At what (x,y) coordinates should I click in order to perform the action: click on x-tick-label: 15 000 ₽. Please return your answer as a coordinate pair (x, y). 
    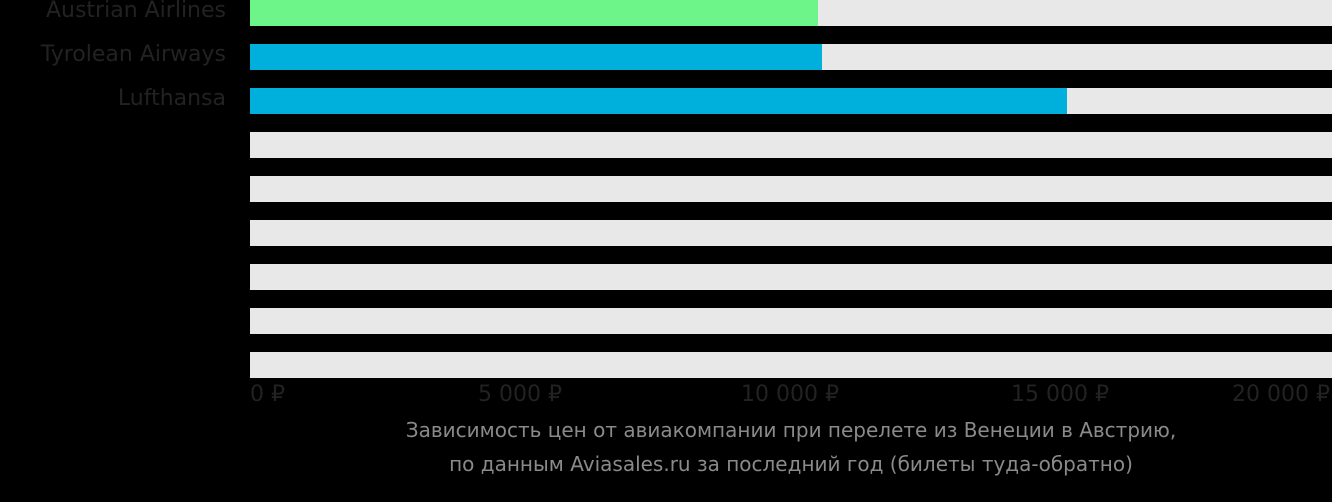
    Looking at the image, I should click on (1060, 394).